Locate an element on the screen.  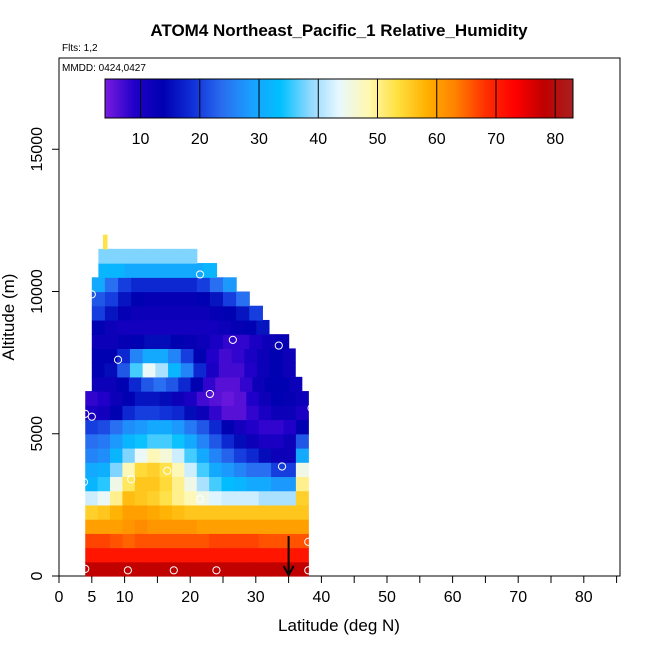
y-axis-label: Altitude (m) is located at coordinates (9, 317).